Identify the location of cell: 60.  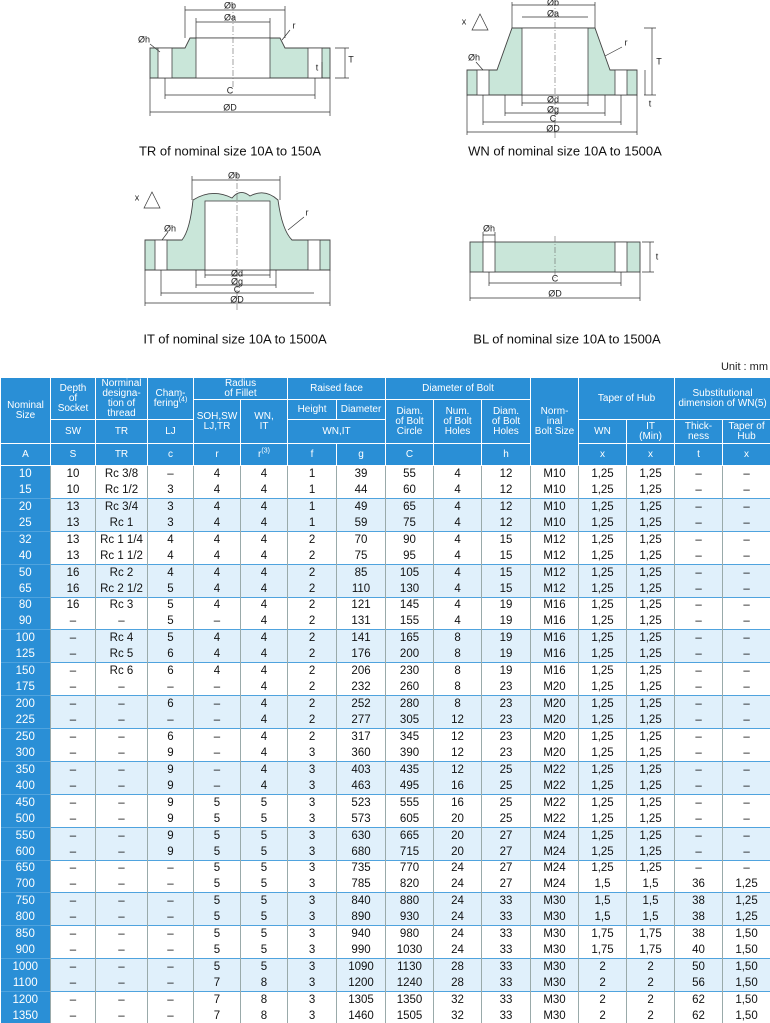
(410, 490).